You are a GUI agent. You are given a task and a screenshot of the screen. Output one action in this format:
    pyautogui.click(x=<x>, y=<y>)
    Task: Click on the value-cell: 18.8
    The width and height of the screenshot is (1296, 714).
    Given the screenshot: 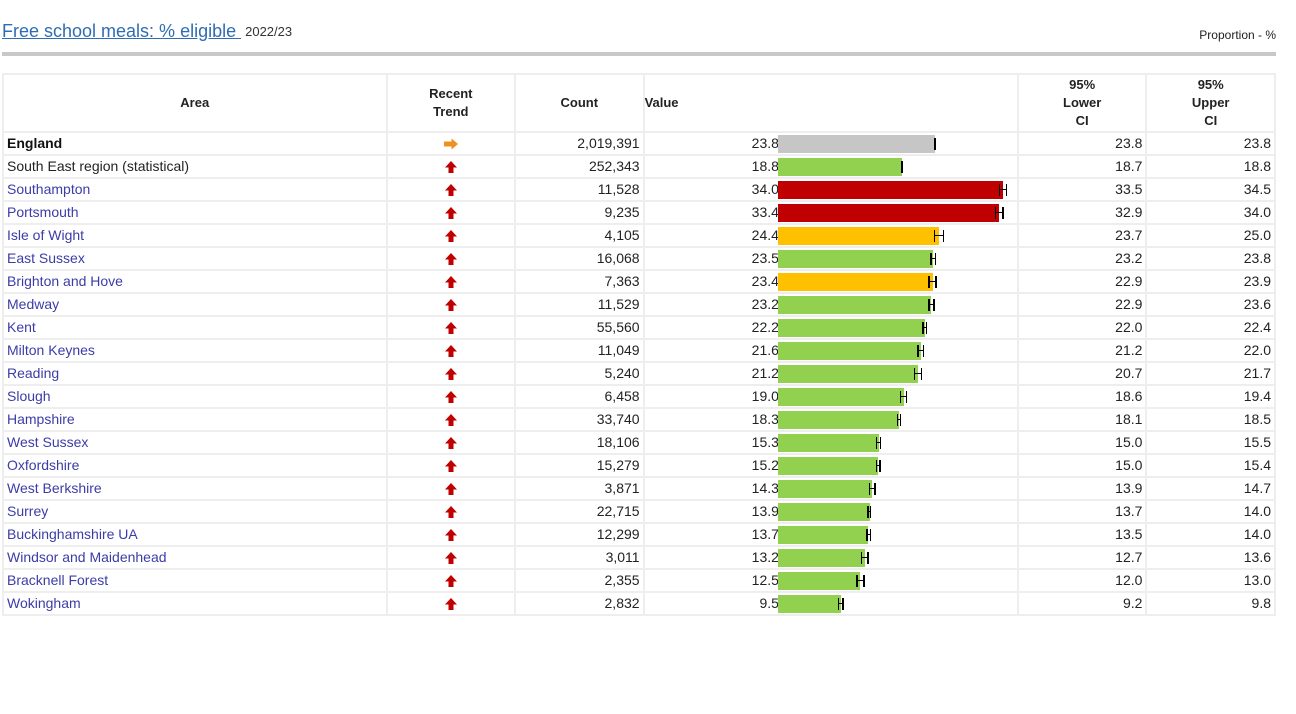 What is the action you would take?
    pyautogui.click(x=830, y=166)
    